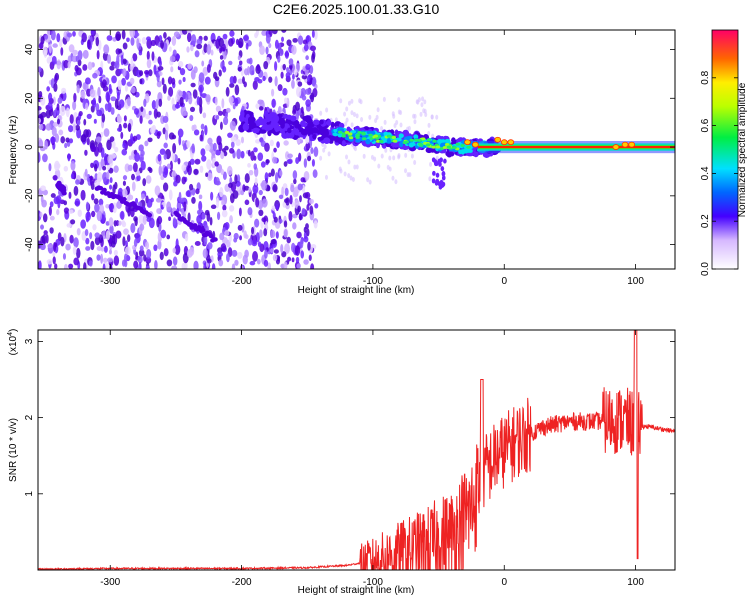  I want to click on spectrogram-x-tick-label: 100, so click(635, 281).